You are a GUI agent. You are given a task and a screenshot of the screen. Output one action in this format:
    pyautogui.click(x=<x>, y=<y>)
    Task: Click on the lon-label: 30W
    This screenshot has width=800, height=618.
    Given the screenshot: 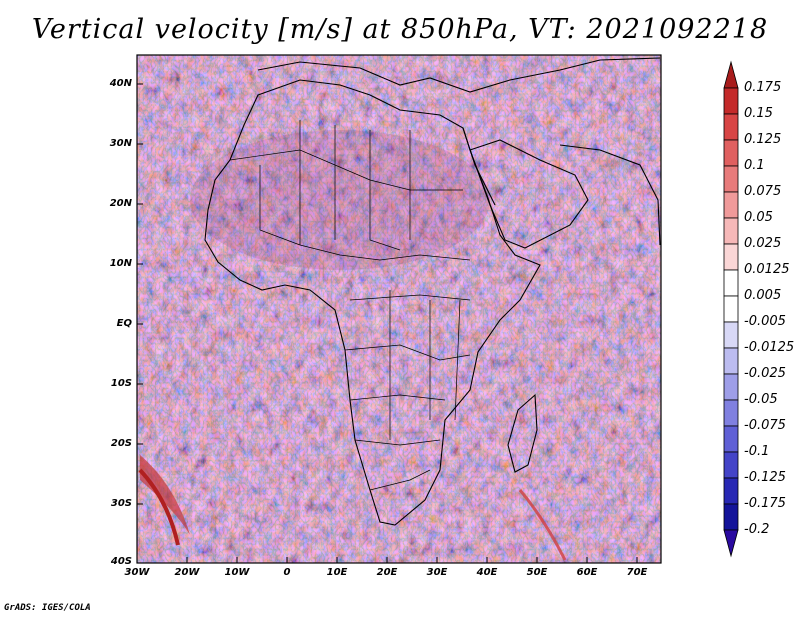 What is the action you would take?
    pyautogui.click(x=137, y=572)
    